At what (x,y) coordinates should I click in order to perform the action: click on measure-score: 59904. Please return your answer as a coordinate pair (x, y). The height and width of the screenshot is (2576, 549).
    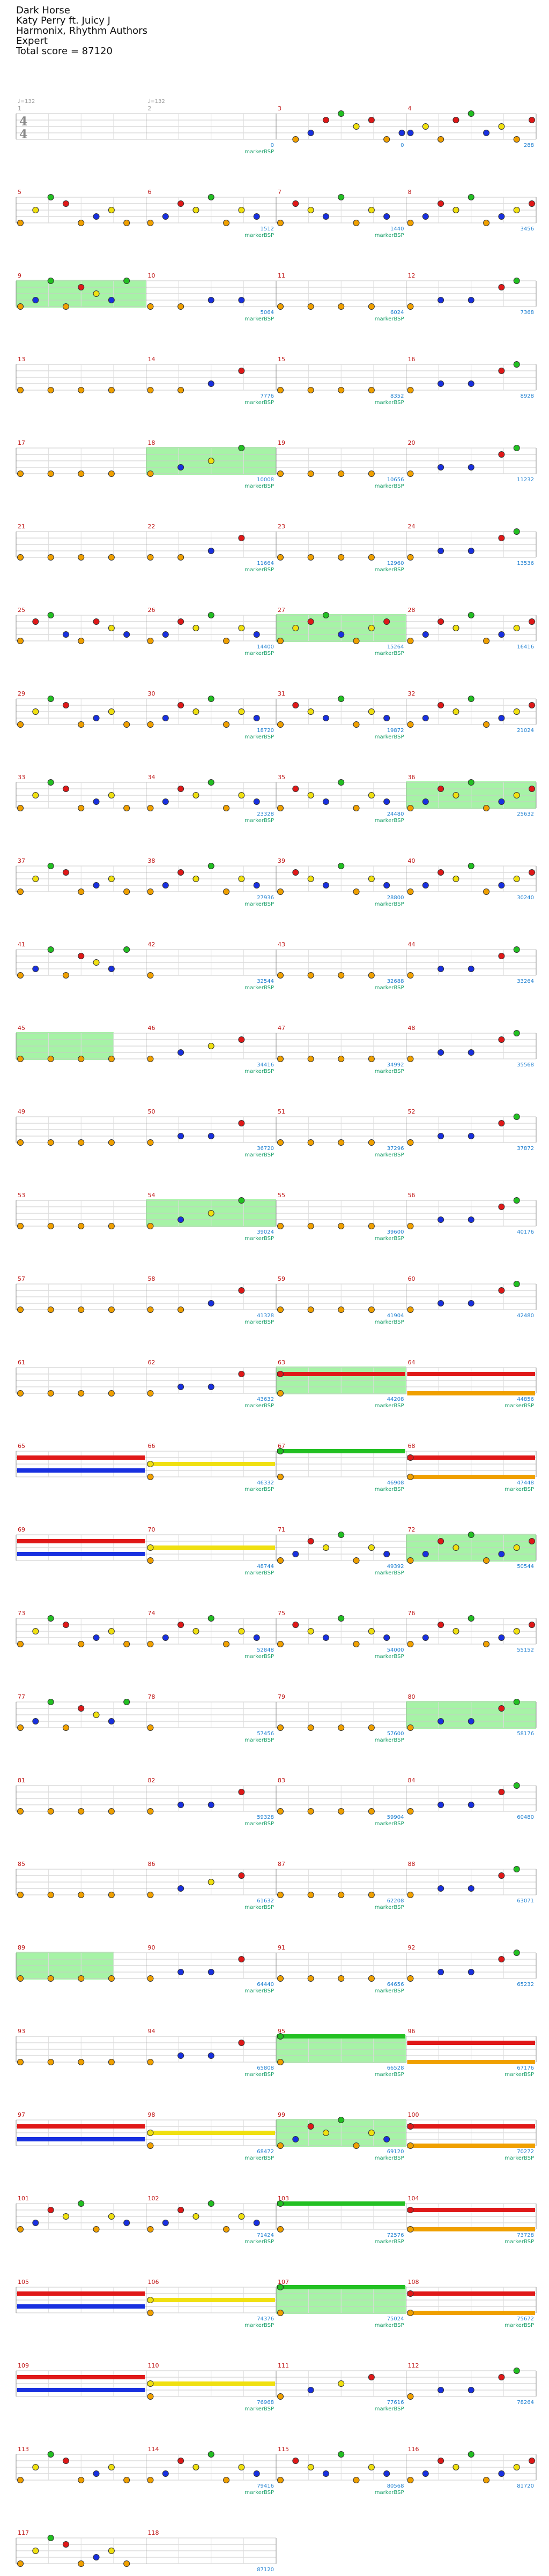
    Looking at the image, I should click on (395, 1818).